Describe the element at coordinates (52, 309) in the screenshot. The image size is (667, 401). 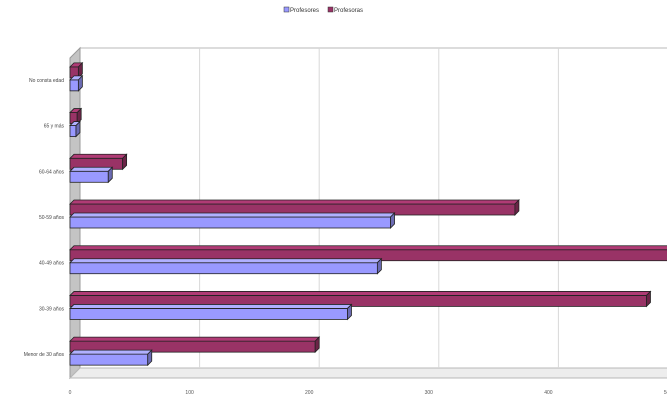
I see `category-label: 30-39 años` at that location.